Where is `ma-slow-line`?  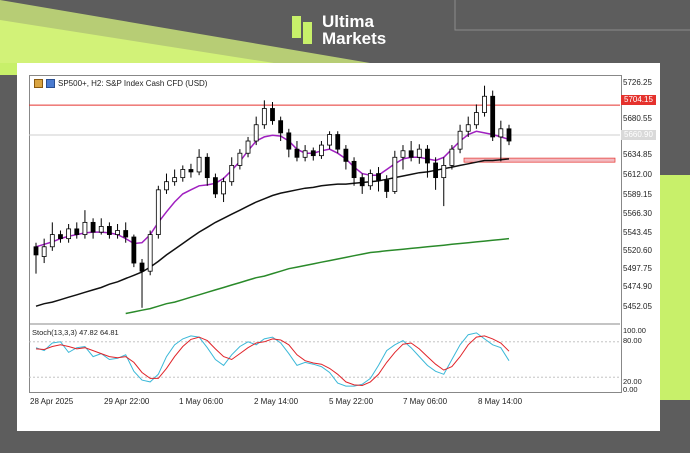 ma-slow-line is located at coordinates (317, 276).